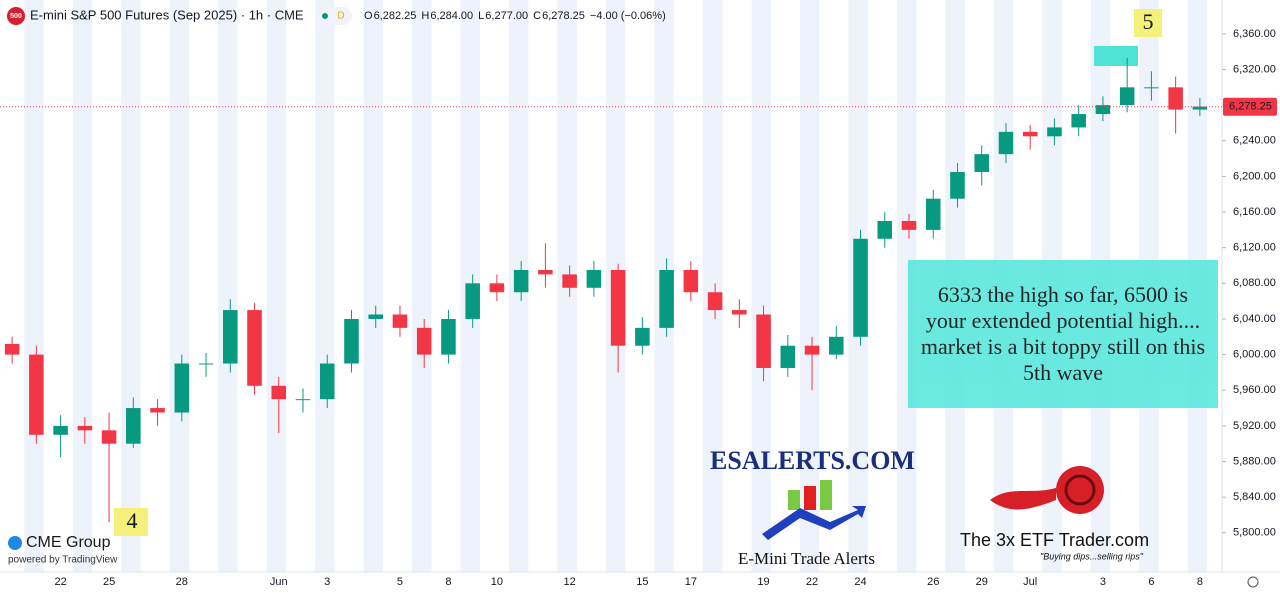 This screenshot has width=1280, height=601. Describe the element at coordinates (448, 582) in the screenshot. I see `x-tick-label: 8` at that location.